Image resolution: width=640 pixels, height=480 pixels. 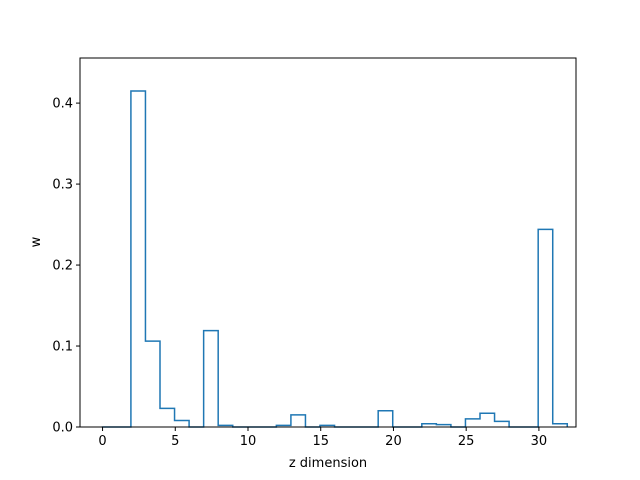 What do you see at coordinates (175, 441) in the screenshot?
I see `x-tick-label: 5` at bounding box center [175, 441].